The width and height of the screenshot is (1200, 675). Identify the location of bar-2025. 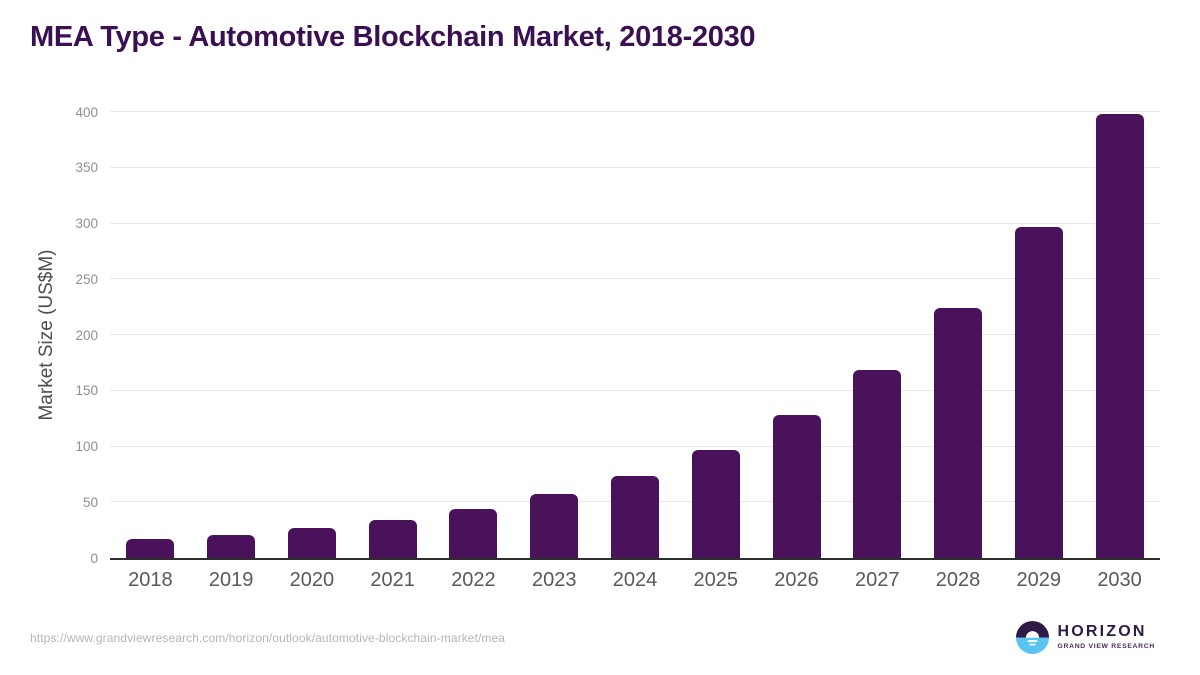
(715, 503).